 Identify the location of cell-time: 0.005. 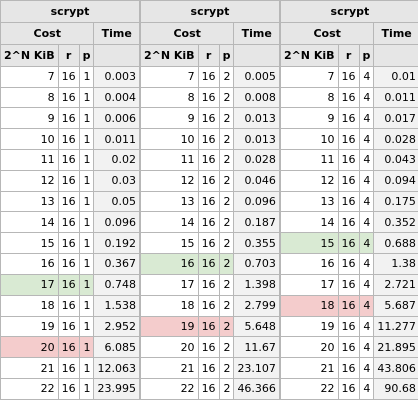
(256, 76).